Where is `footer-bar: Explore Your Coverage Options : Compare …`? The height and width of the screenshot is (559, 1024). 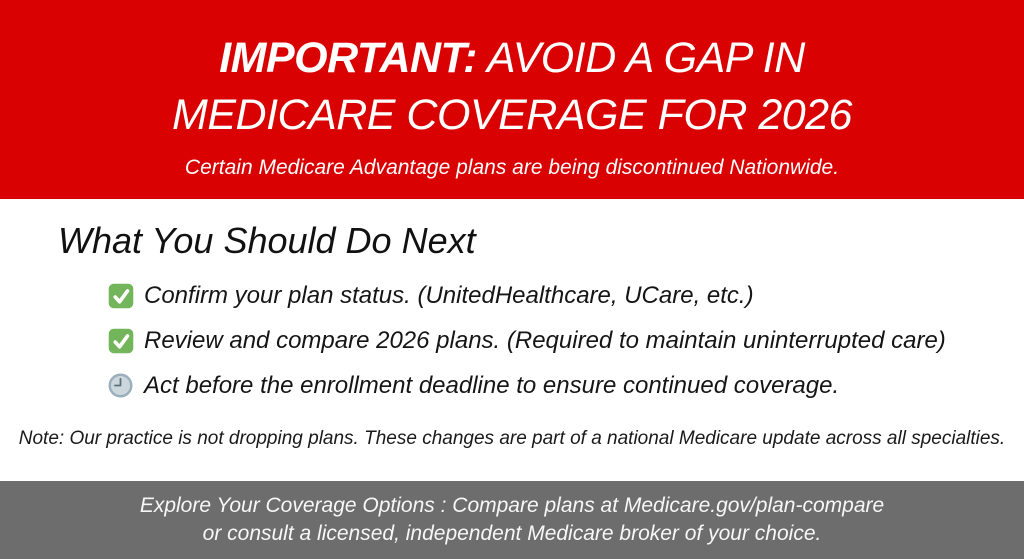 footer-bar: Explore Your Coverage Options : Compare … is located at coordinates (512, 520).